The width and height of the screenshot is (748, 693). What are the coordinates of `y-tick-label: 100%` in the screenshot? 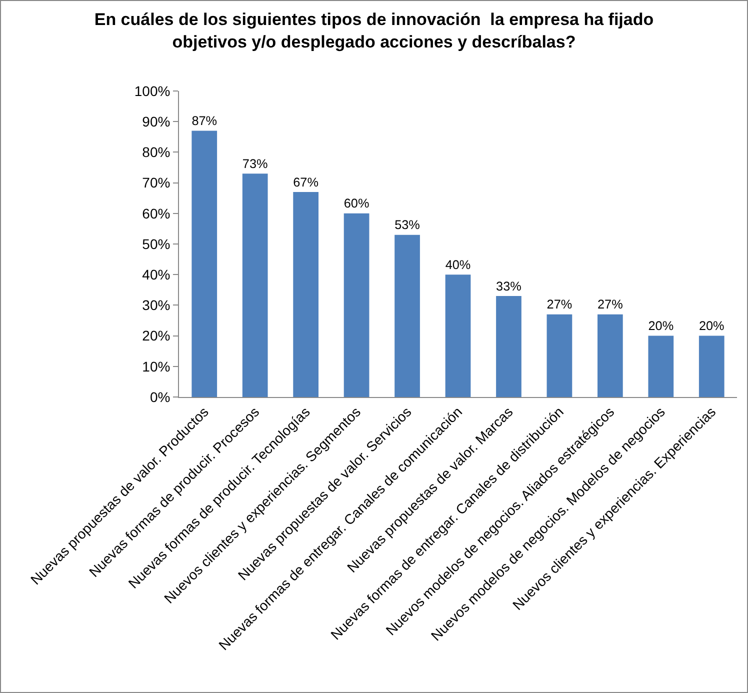 It's located at (152, 90).